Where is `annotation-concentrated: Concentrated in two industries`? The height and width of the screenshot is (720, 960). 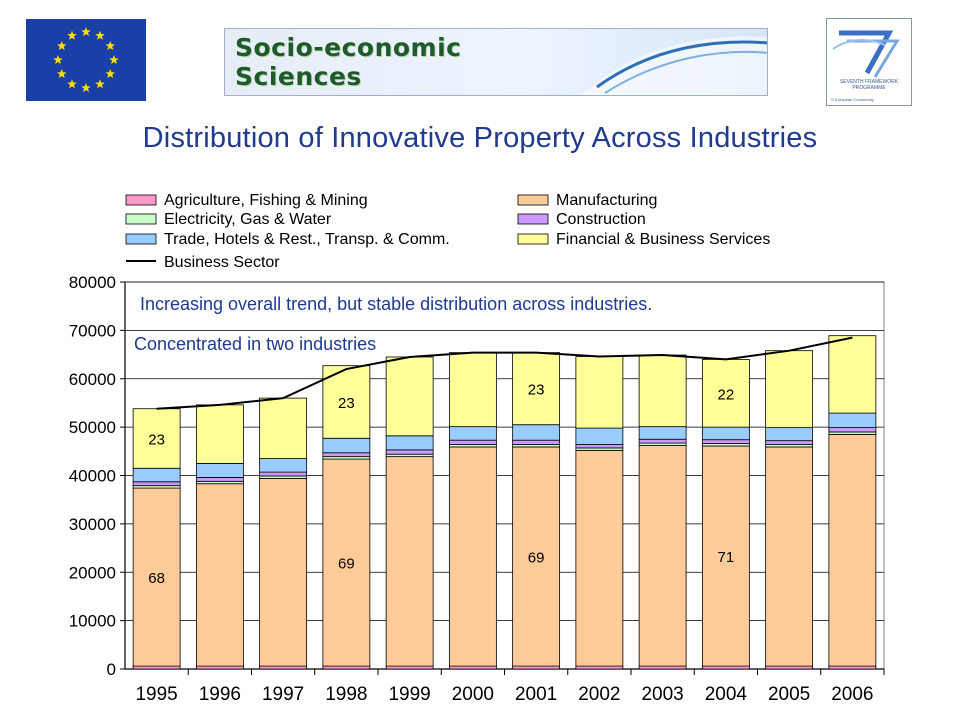 annotation-concentrated: Concentrated in two industries is located at coordinates (255, 344).